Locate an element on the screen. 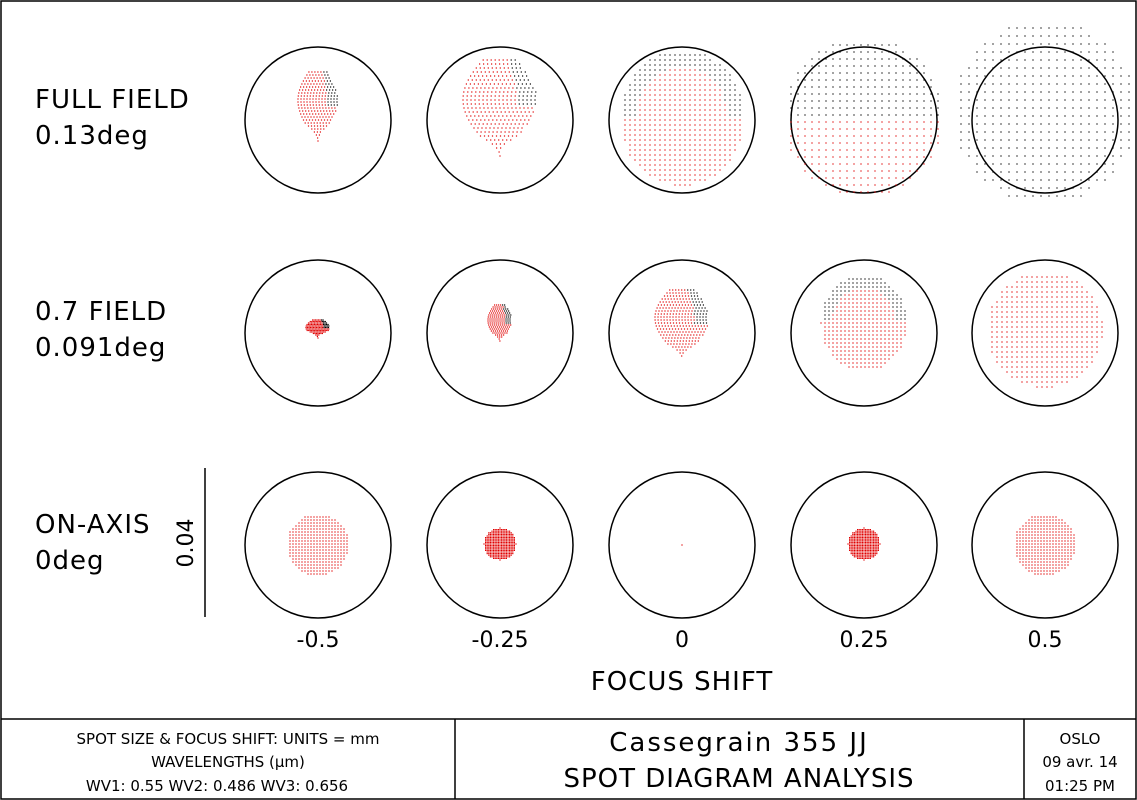 The image size is (1137, 800). analysis-title: SPOT DIAGRAM ANALYSIS is located at coordinates (738, 779).